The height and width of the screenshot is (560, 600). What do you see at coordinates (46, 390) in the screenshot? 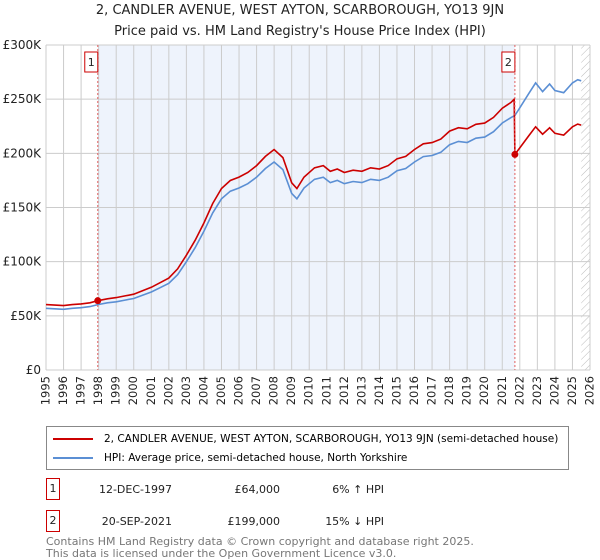
I see `x-tick-label: 1995` at bounding box center [46, 390].